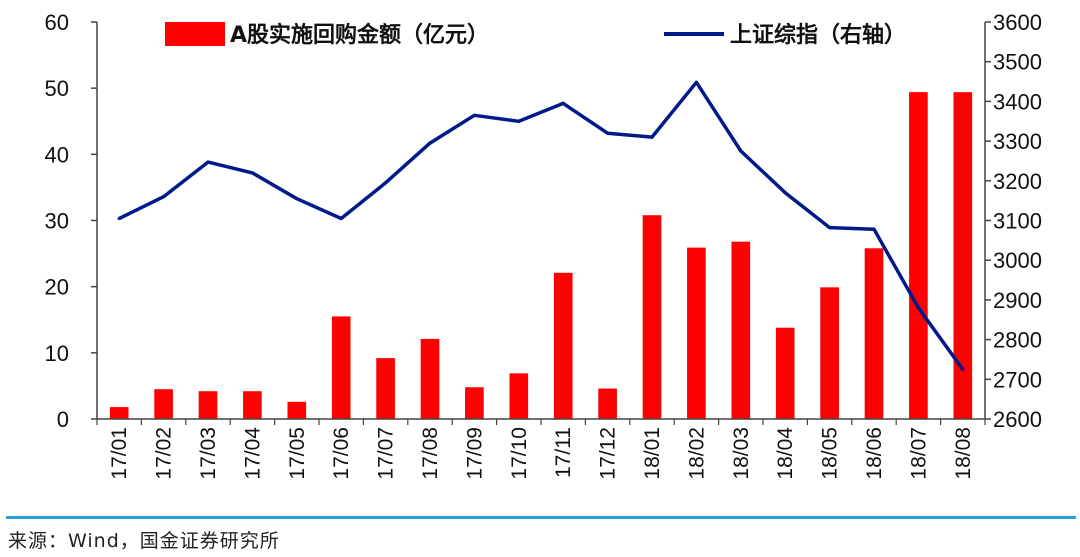 Image resolution: width=1080 pixels, height=557 pixels. Describe the element at coordinates (1017, 419) in the screenshot. I see `y-right-tick-label: 2600` at that location.